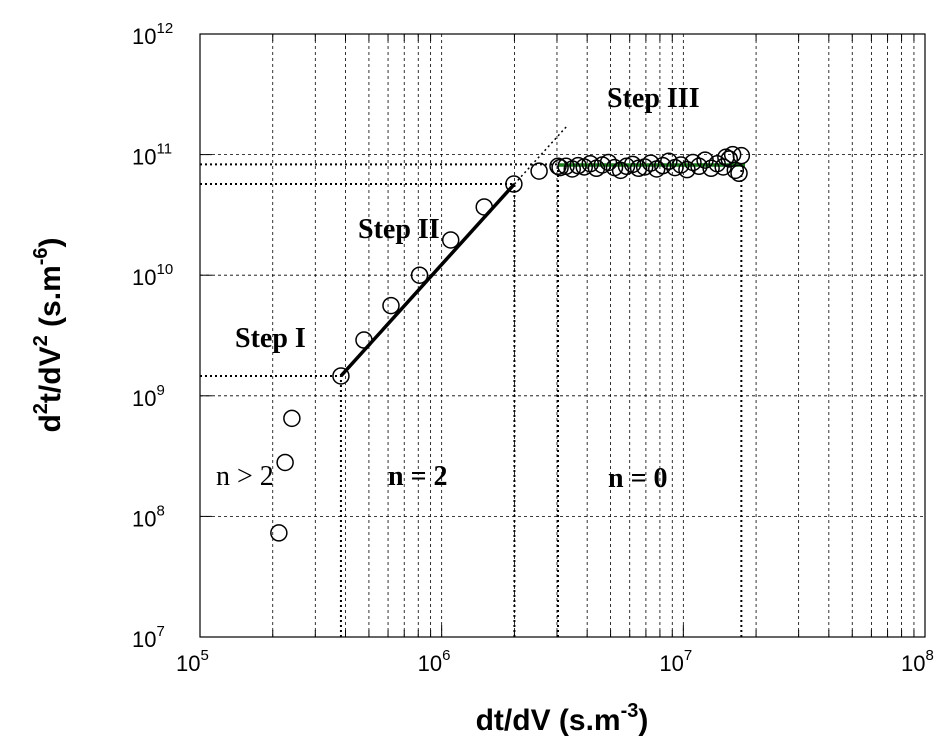 This screenshot has height=754, width=952. Describe the element at coordinates (245, 476) in the screenshot. I see `annotation: n > 2` at that location.